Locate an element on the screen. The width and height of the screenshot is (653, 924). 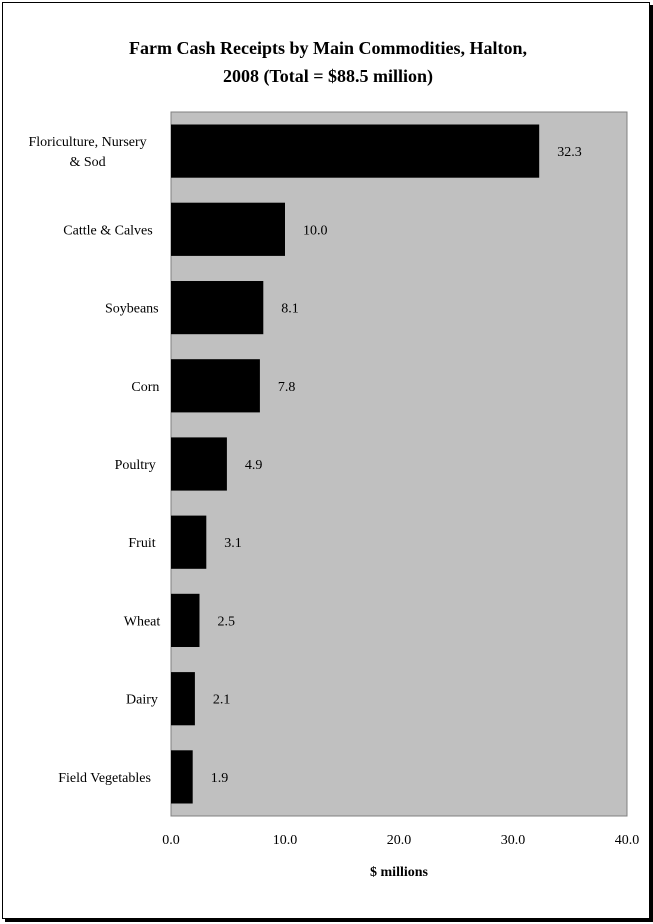
x-axis-ticks: 0.0 10.0 20.0 30.0 40.0 is located at coordinates (400, 840).